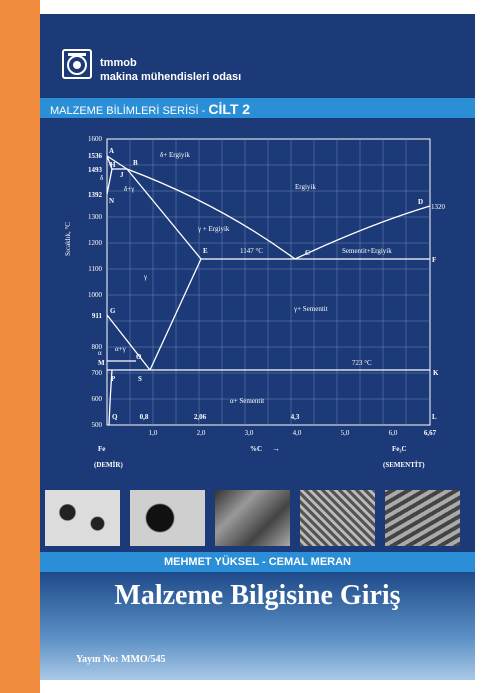  What do you see at coordinates (68, 239) in the screenshot?
I see `y-axis-label: Sıcaklık, °C` at bounding box center [68, 239].